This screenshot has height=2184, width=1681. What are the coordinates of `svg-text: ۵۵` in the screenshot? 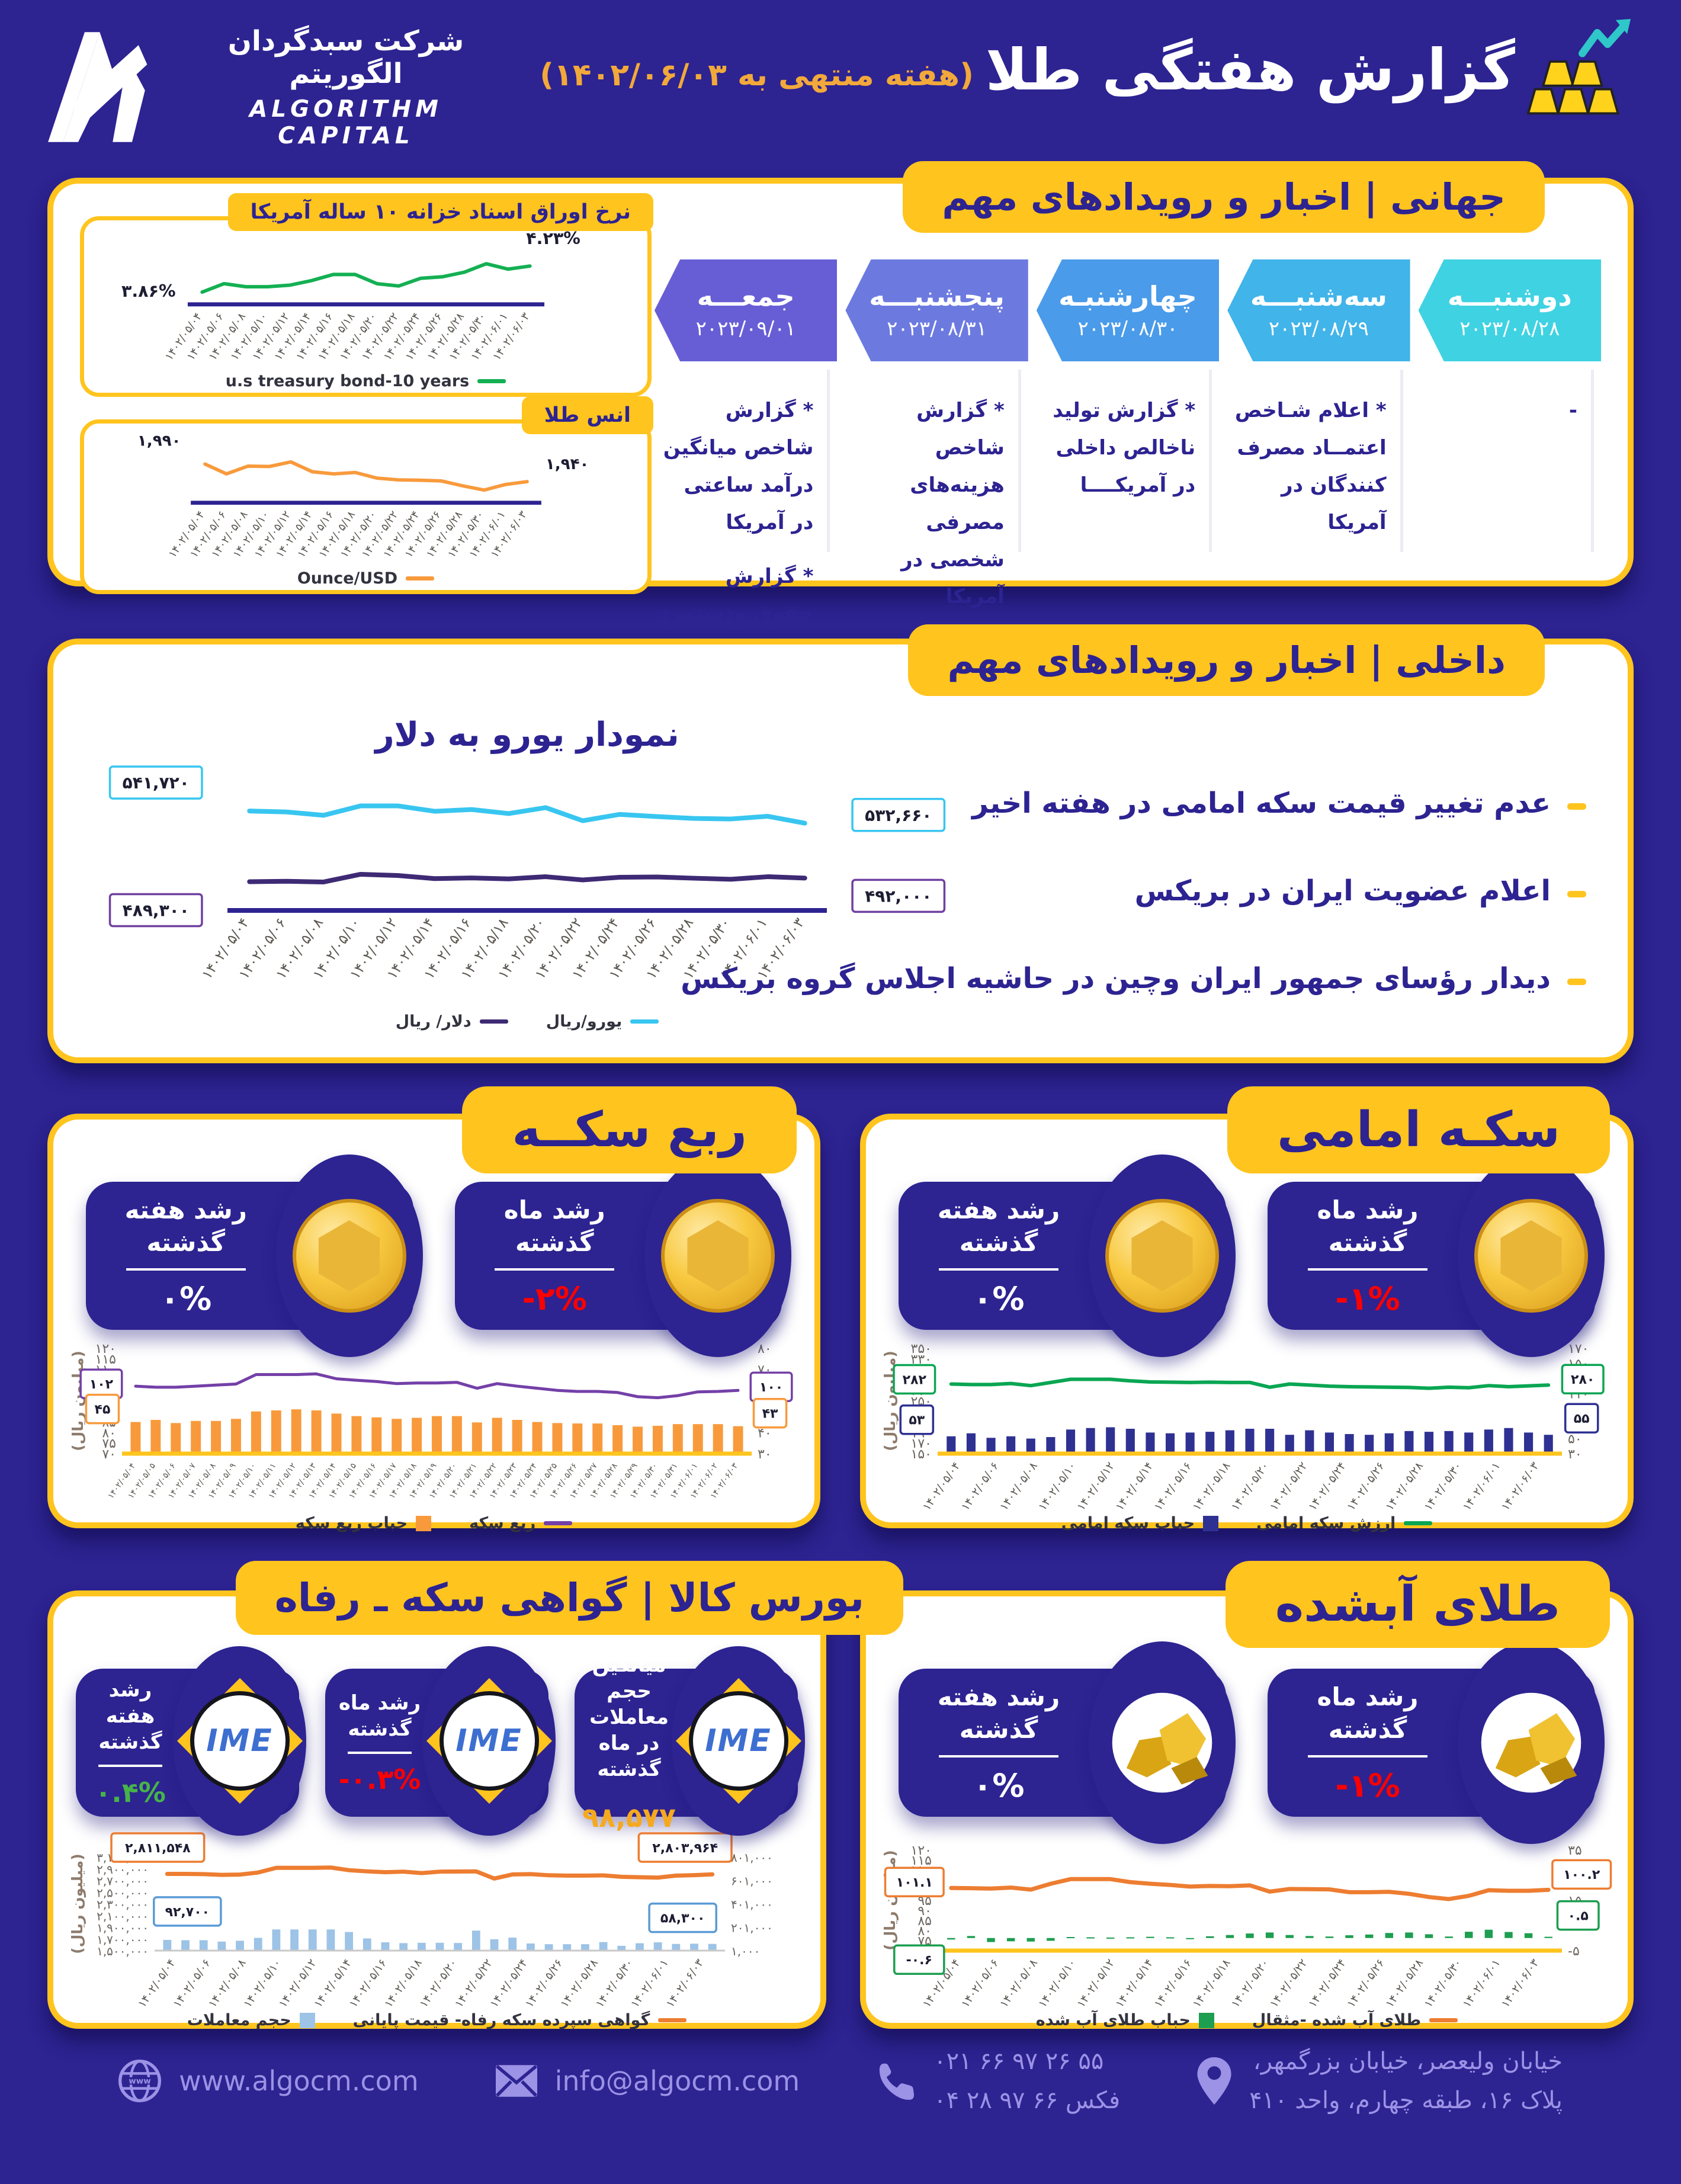 It's located at (1582, 1419).